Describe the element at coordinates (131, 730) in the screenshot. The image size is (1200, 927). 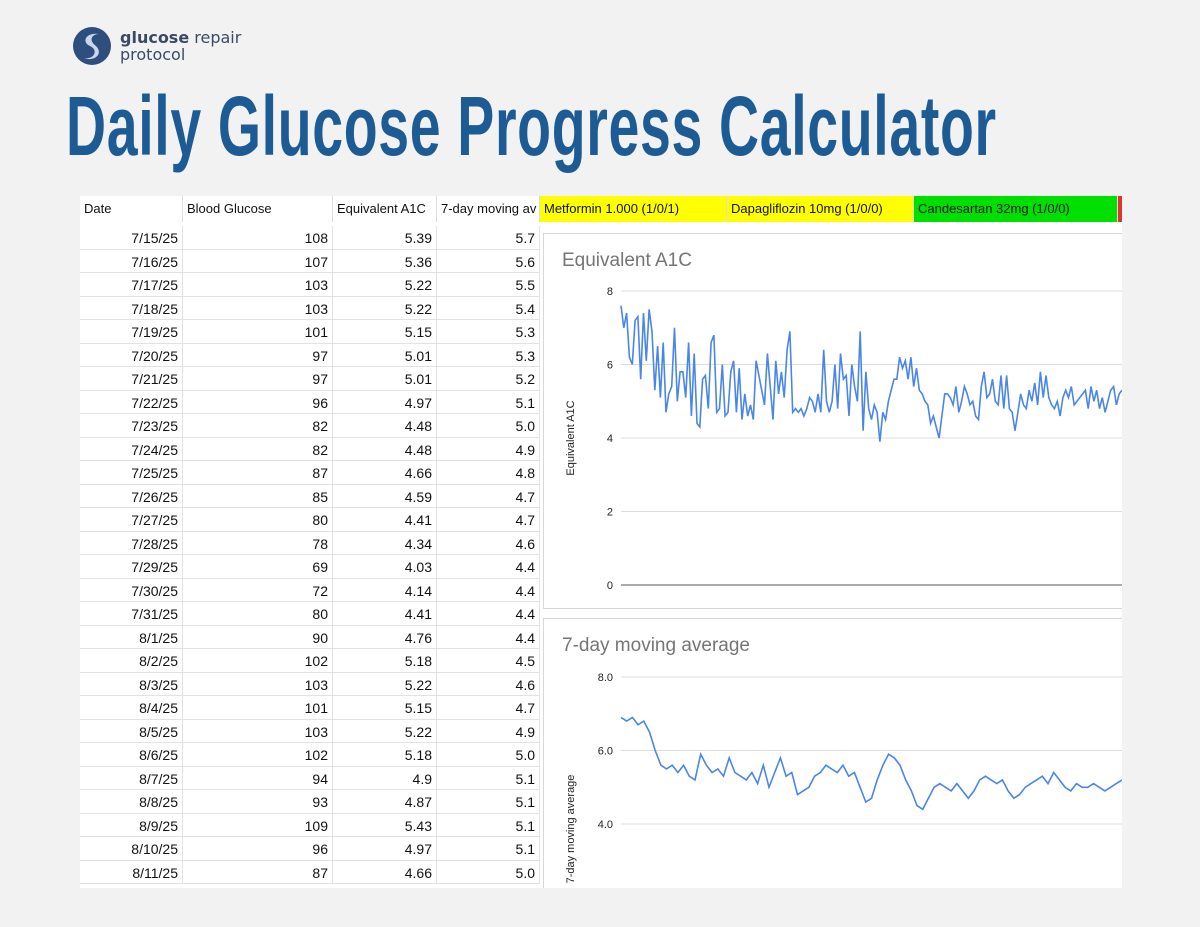
I see `table-cell: 8/5/25` at that location.